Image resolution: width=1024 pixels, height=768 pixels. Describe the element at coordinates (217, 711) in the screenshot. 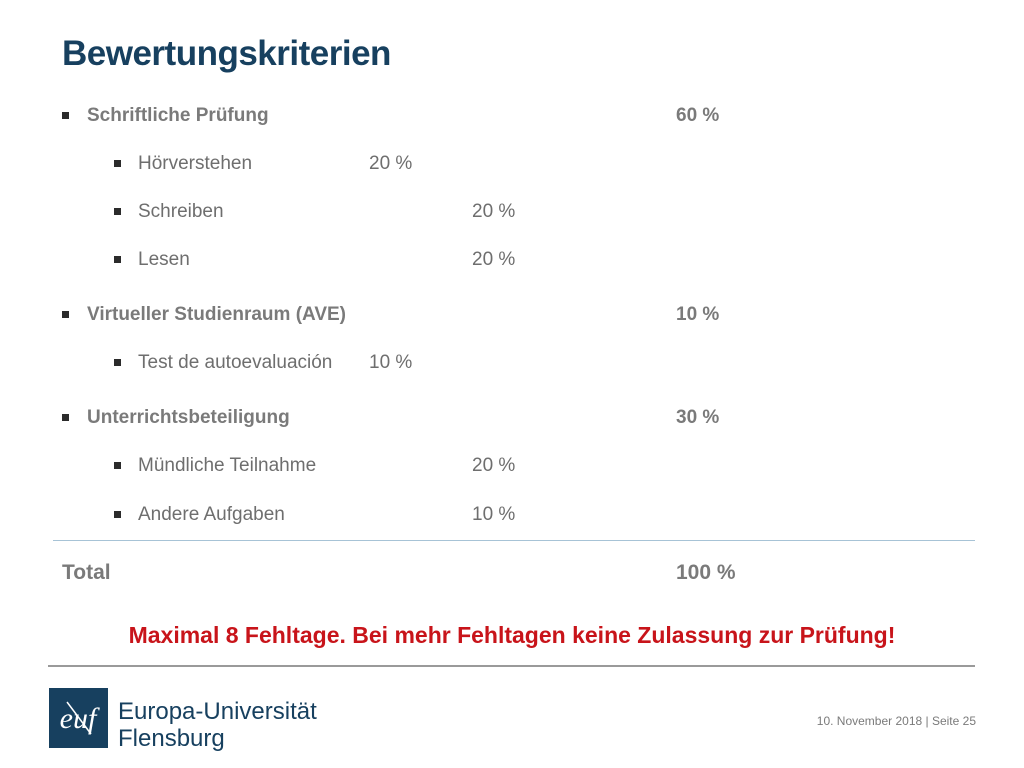

I see `university-name-line1: Europa-Universität` at that location.